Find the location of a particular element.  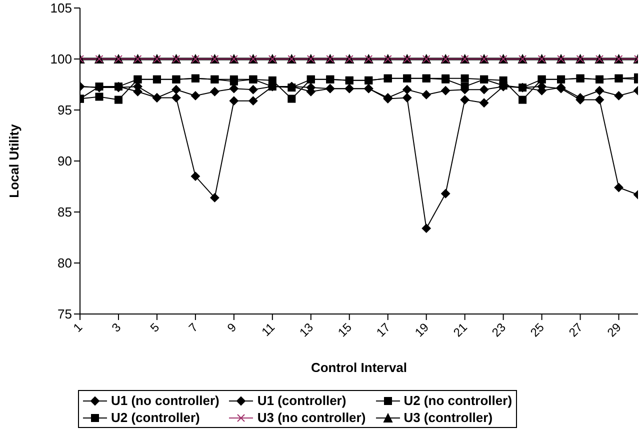

y-tick-label: 85 is located at coordinates (65, 212).